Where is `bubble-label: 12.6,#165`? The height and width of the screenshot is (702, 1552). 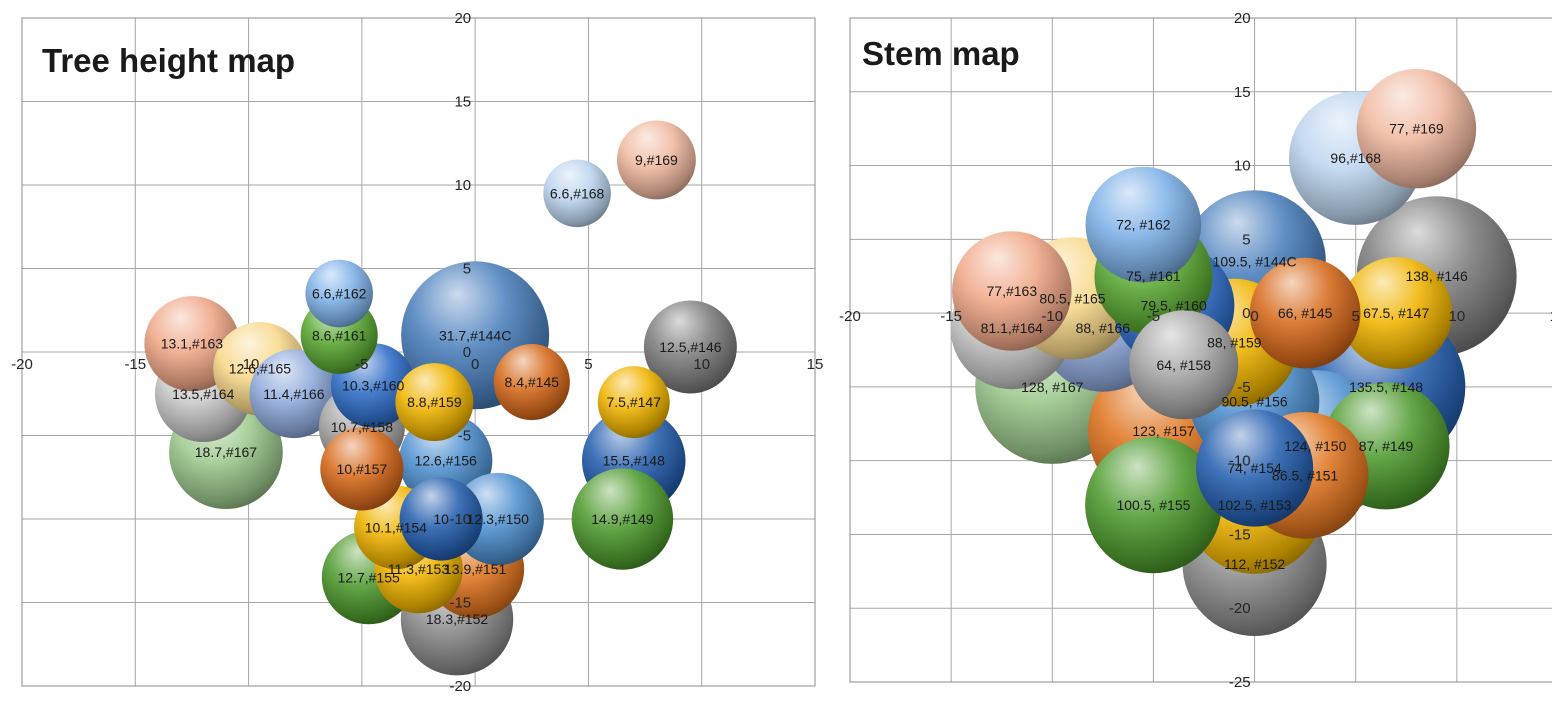
bubble-label: 12.6,#165 is located at coordinates (260, 369).